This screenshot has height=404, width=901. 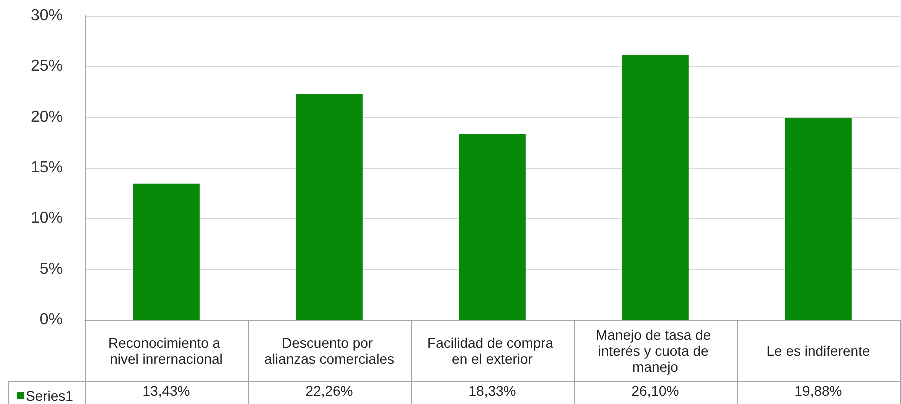 I want to click on x-tick-label: Facilidad de compra en el exterior, so click(x=493, y=351).